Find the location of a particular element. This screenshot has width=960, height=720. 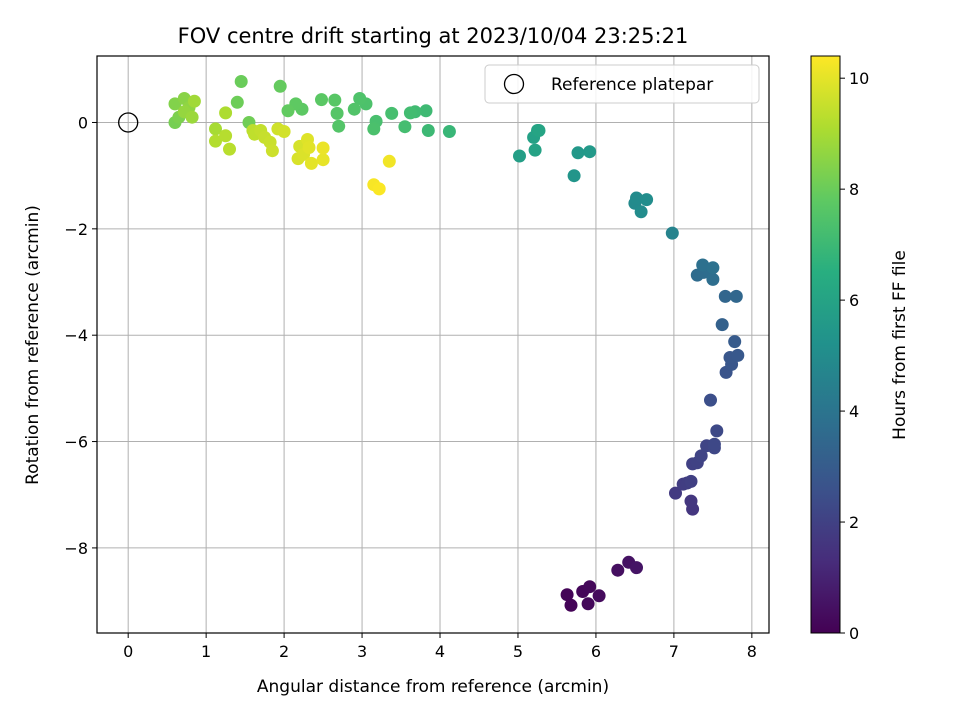

x-tick-label: 6 is located at coordinates (596, 651).